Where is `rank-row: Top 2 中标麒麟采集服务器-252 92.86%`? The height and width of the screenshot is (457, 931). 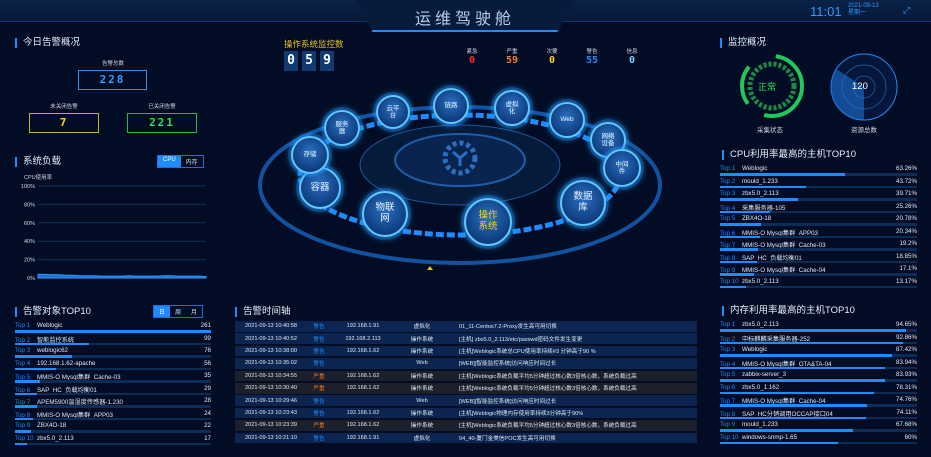
rank-row: Top 2 中标麒麟采集服务器-252 92.86% is located at coordinates (818, 340).